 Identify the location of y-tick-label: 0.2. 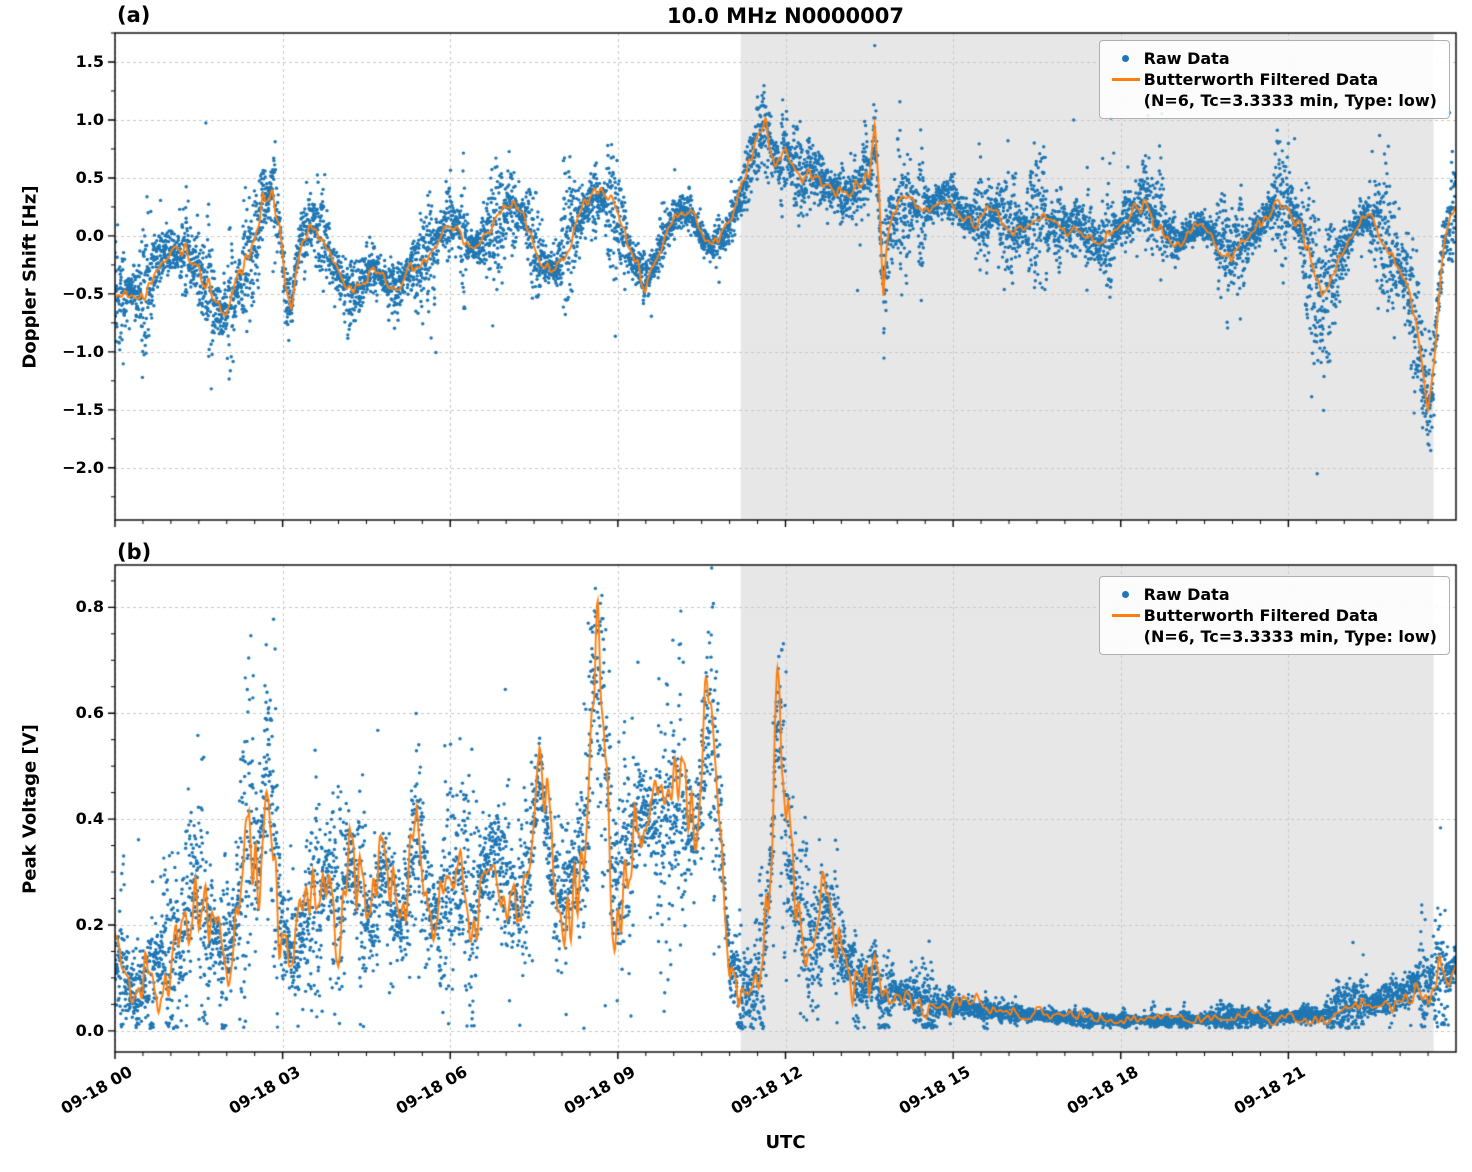
(89, 924).